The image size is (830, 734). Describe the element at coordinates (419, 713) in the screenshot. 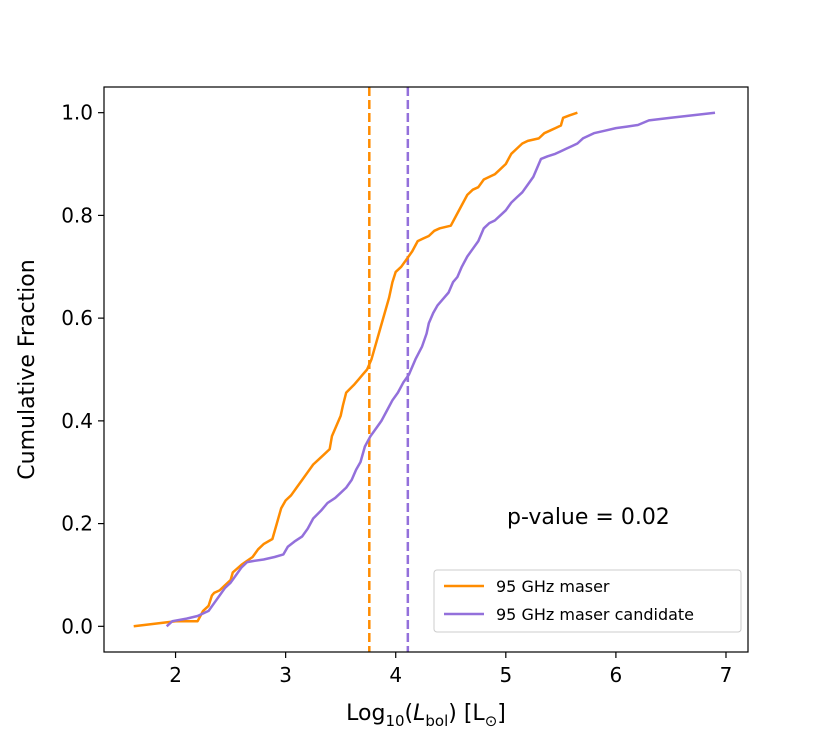

I see `x-label-var: L` at that location.